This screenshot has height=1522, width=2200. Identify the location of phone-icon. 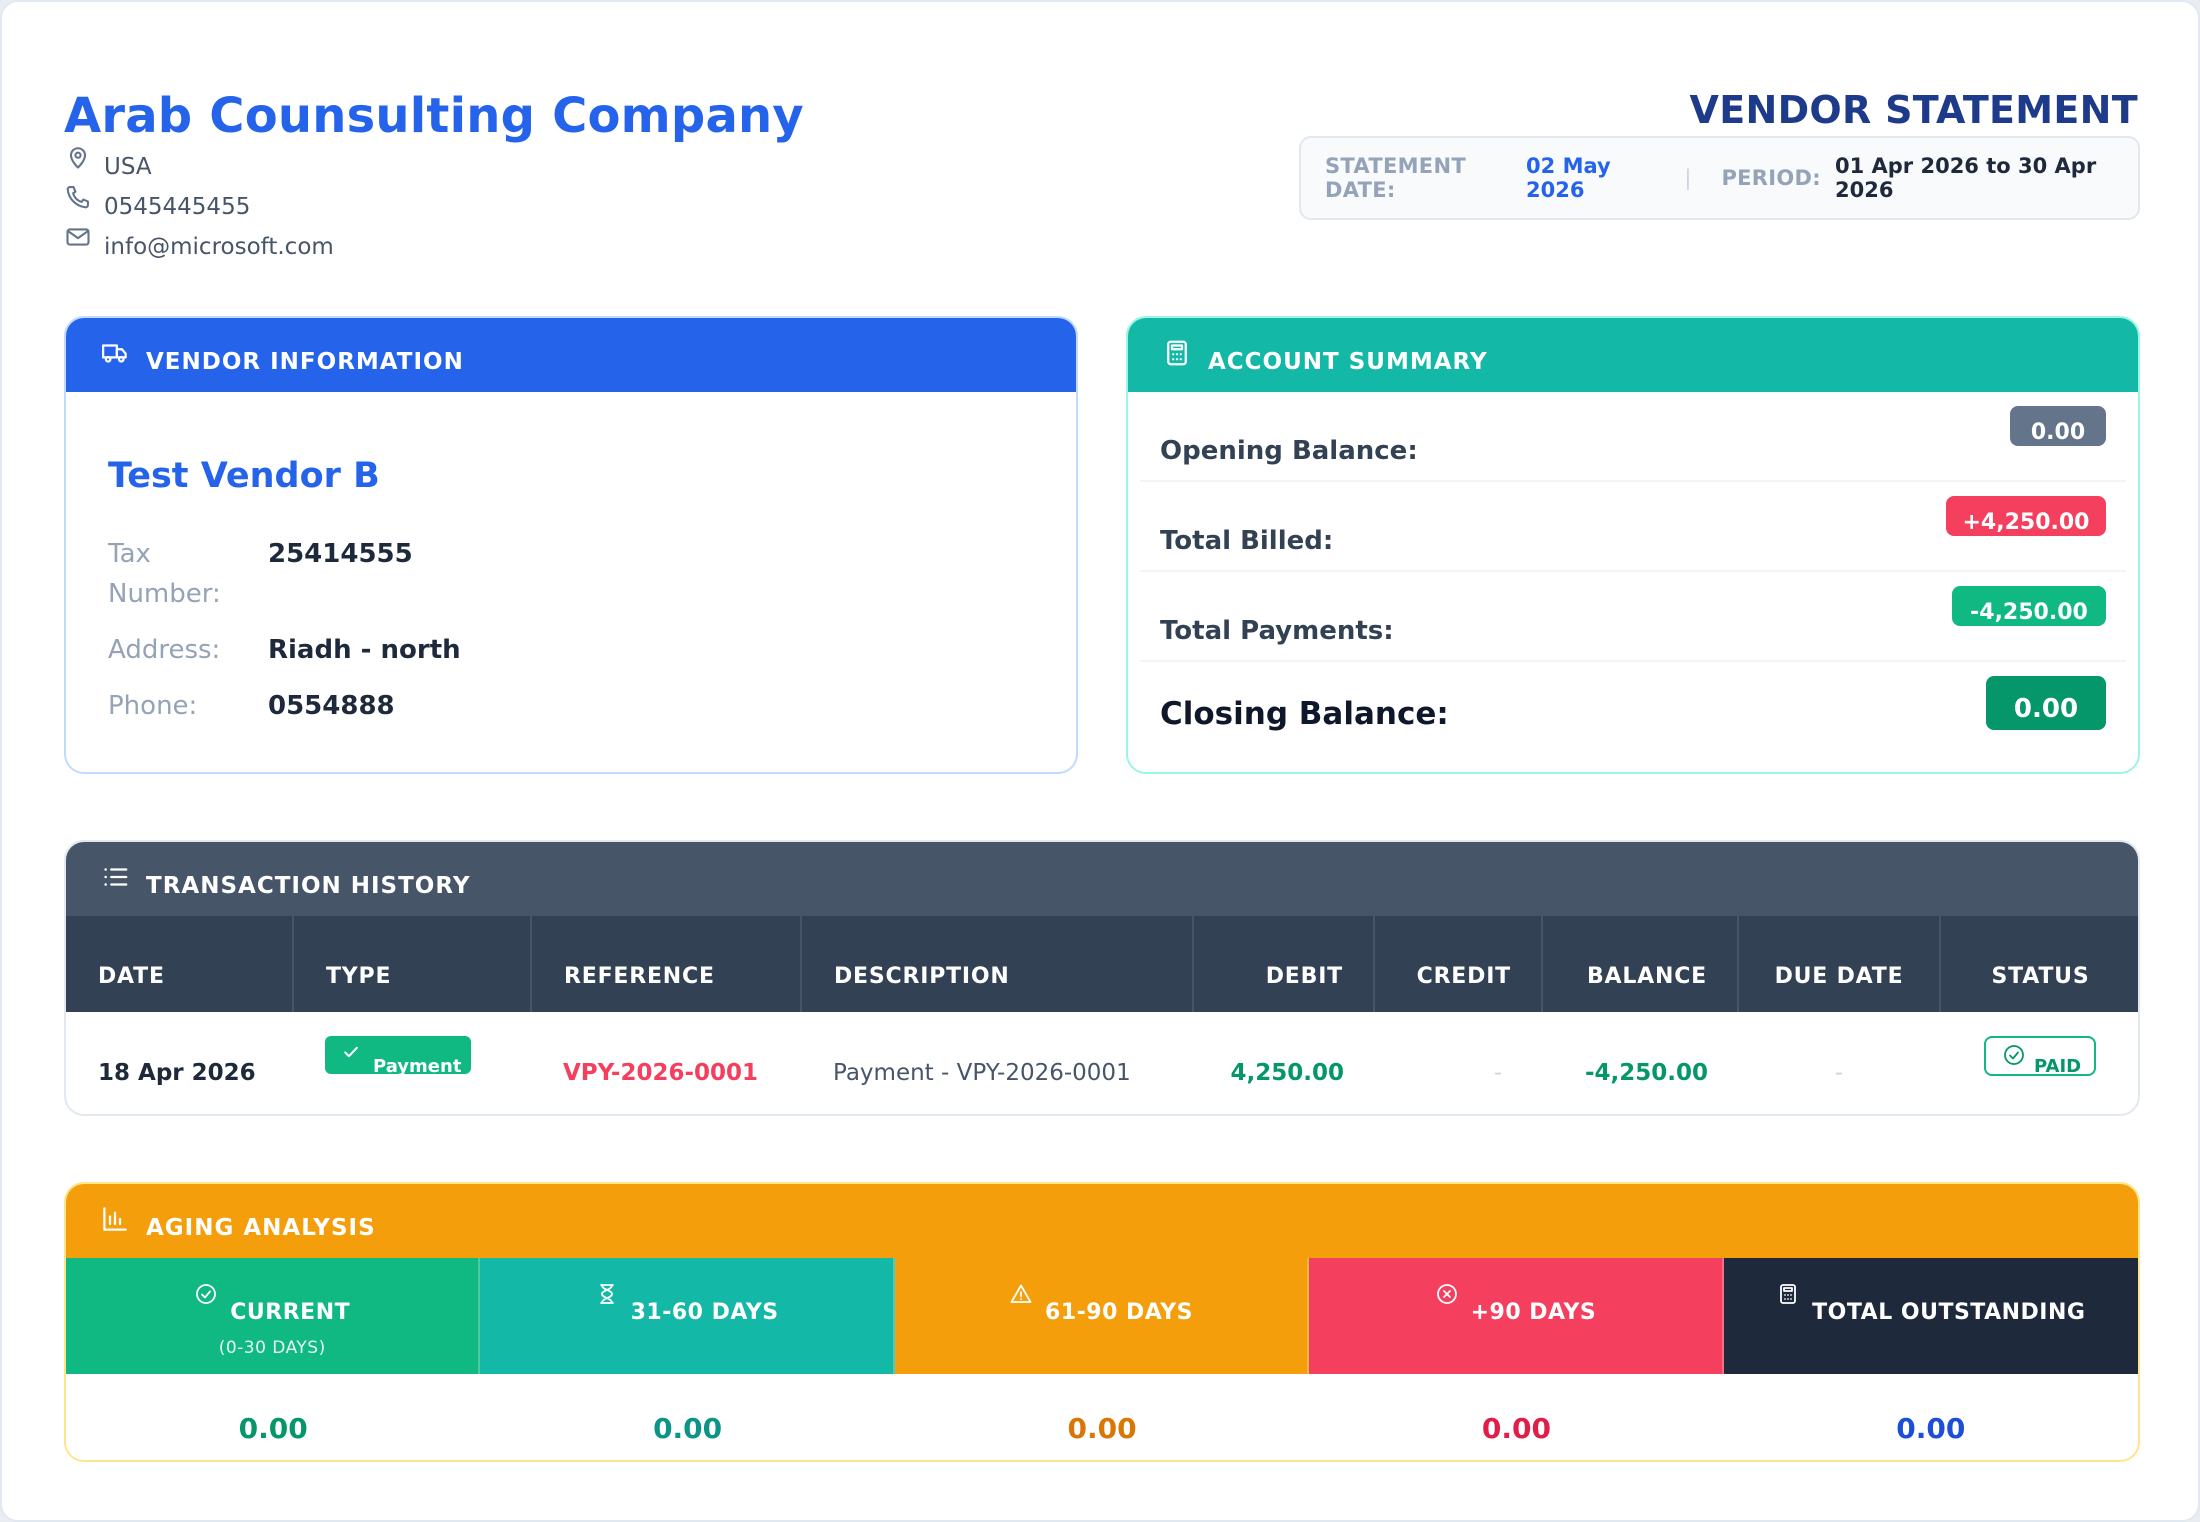
(78, 197).